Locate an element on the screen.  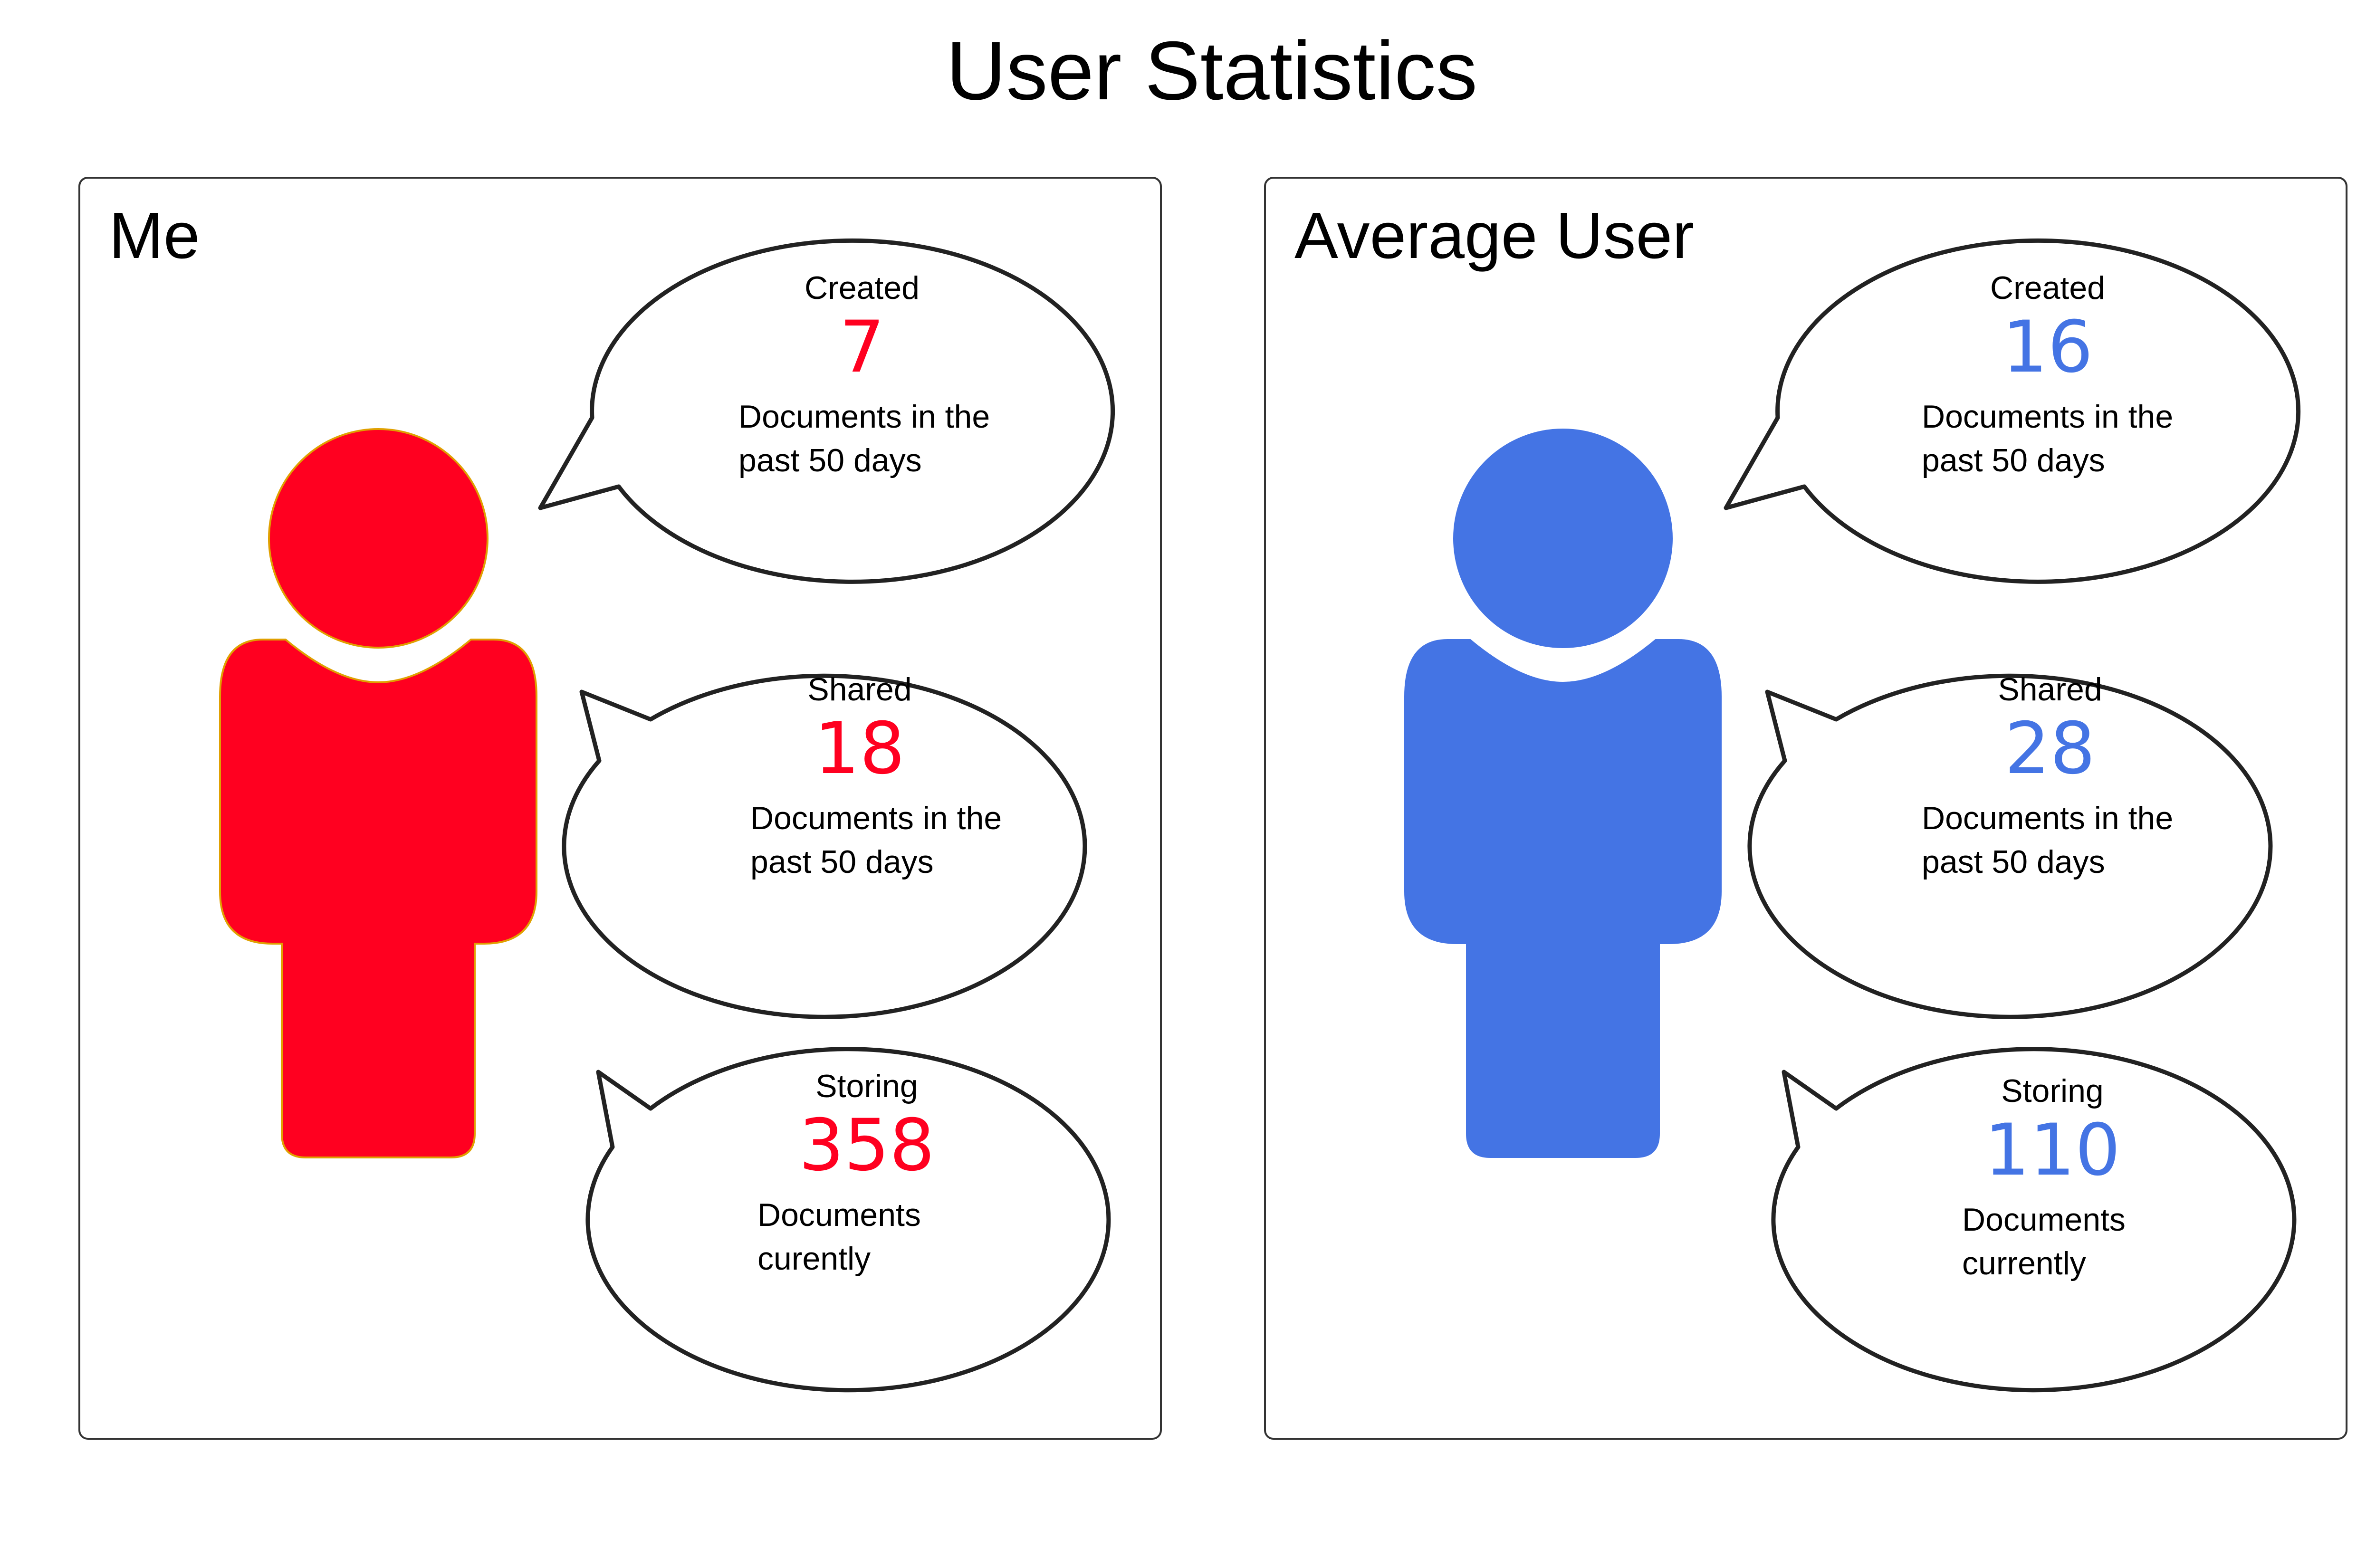
stat-description: Documents currently is located at coordinates (2044, 1242).